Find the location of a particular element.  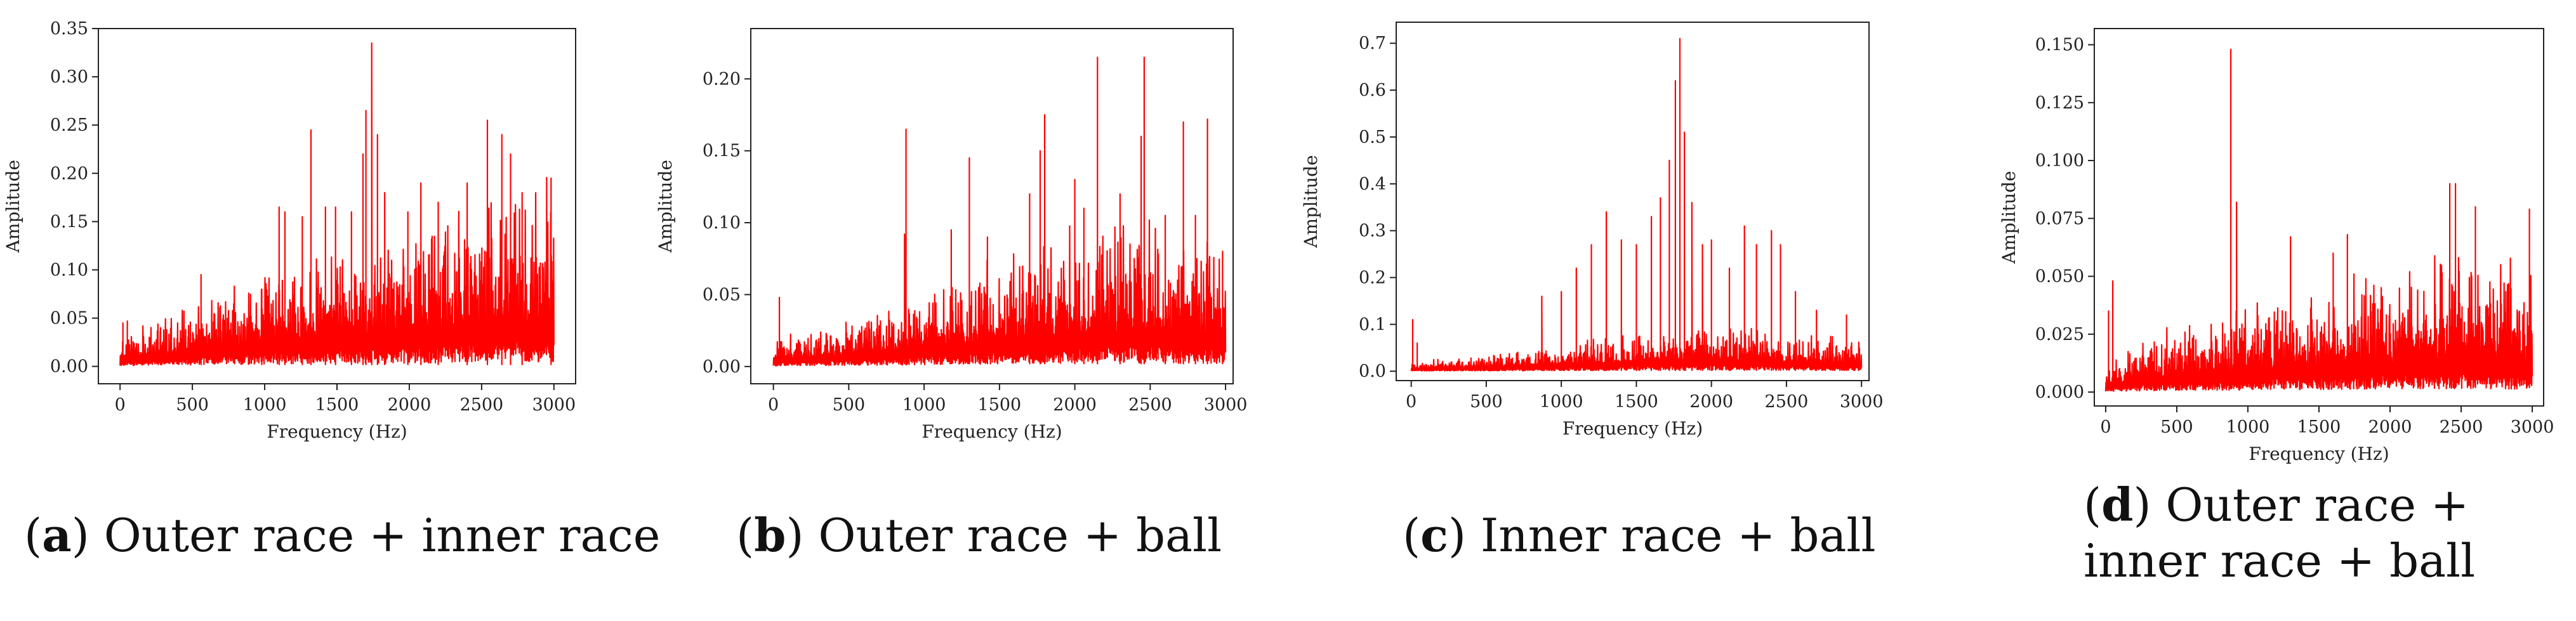

y-tick-label: 0.4 is located at coordinates (1373, 184).